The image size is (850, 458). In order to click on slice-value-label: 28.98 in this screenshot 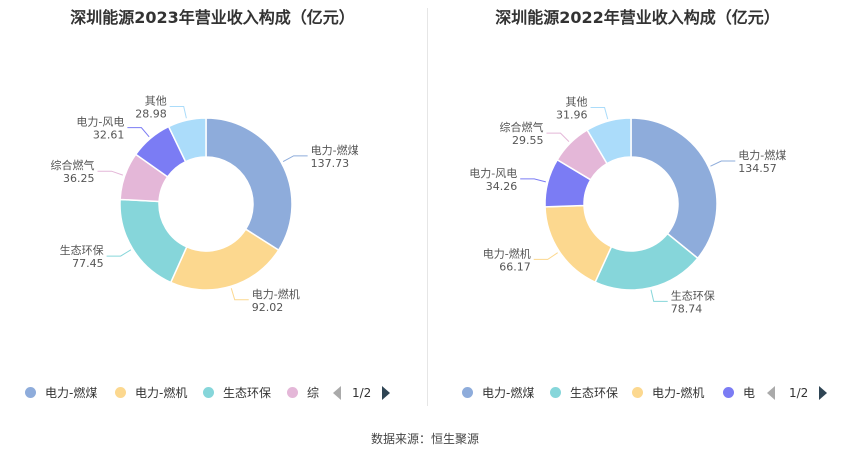, I will do `click(151, 114)`.